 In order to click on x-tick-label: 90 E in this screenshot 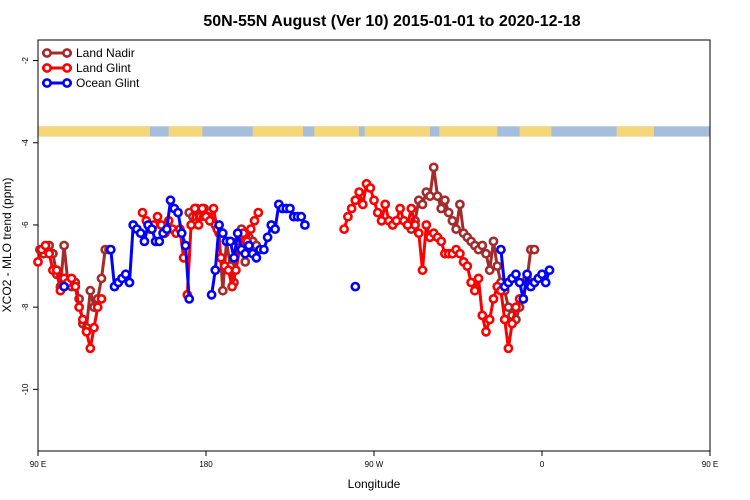, I will do `click(710, 464)`.